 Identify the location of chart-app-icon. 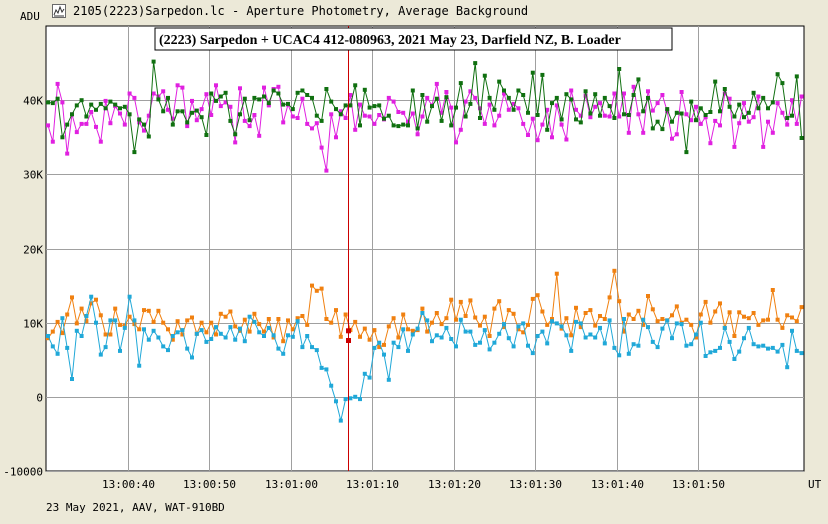
(59, 11).